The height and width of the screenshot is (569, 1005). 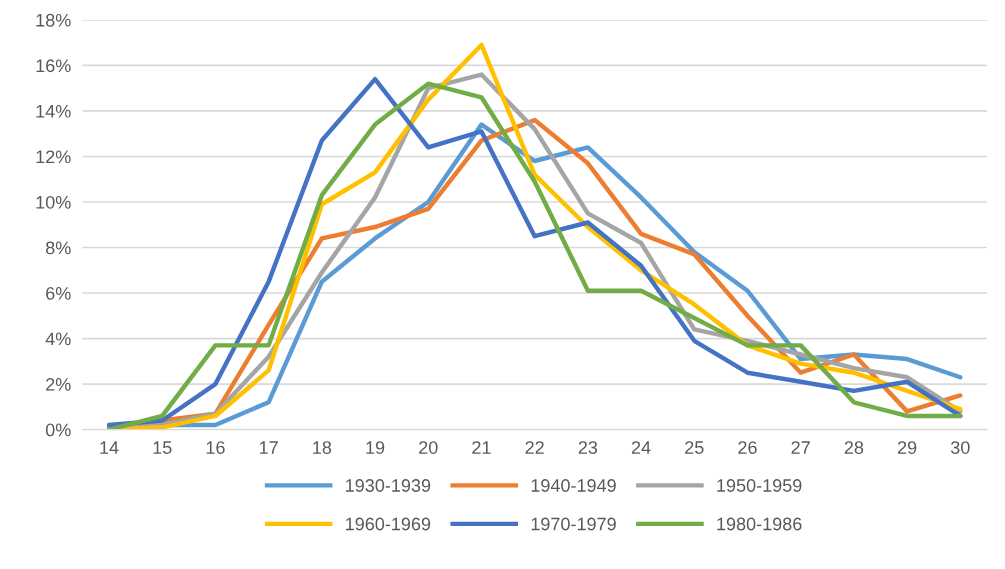 I want to click on y-tick-label: 0%, so click(x=58, y=430).